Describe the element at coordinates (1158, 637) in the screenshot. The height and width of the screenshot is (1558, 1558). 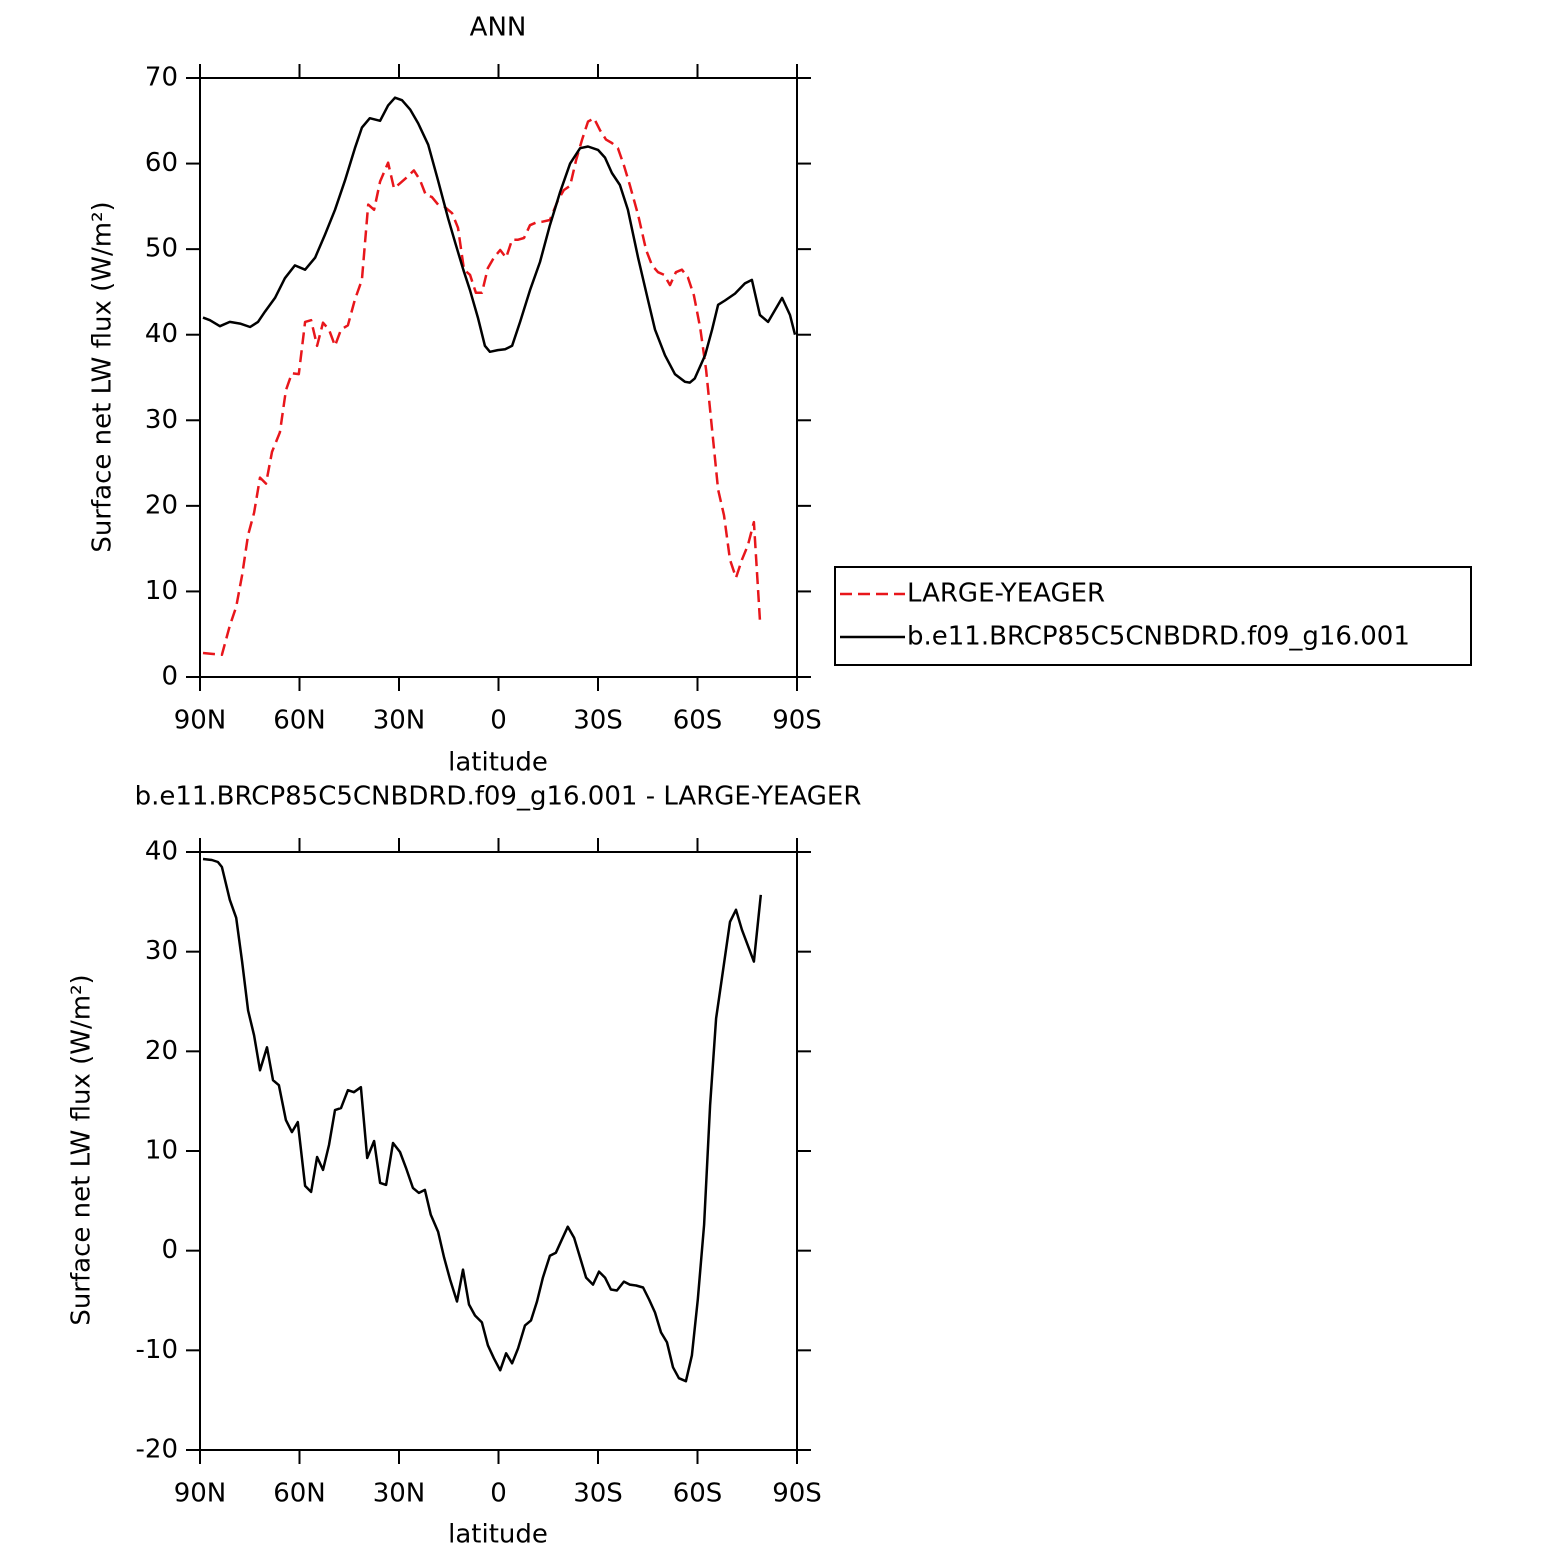
I see `legend-label: b.e11.BRCP85C5CNBDRD.f09_g16.001` at that location.